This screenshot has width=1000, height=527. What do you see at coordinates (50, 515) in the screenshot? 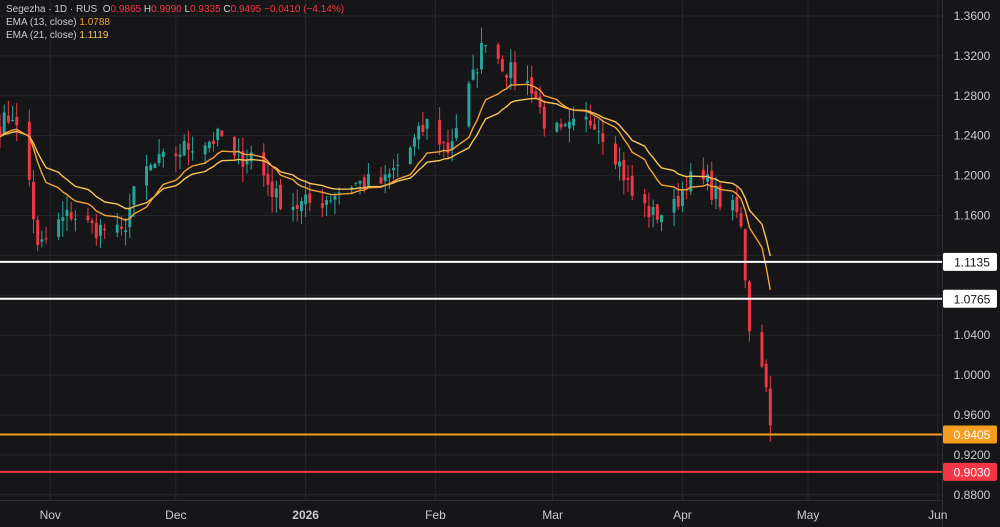
I see `x-tick-label: Nov` at bounding box center [50, 515].